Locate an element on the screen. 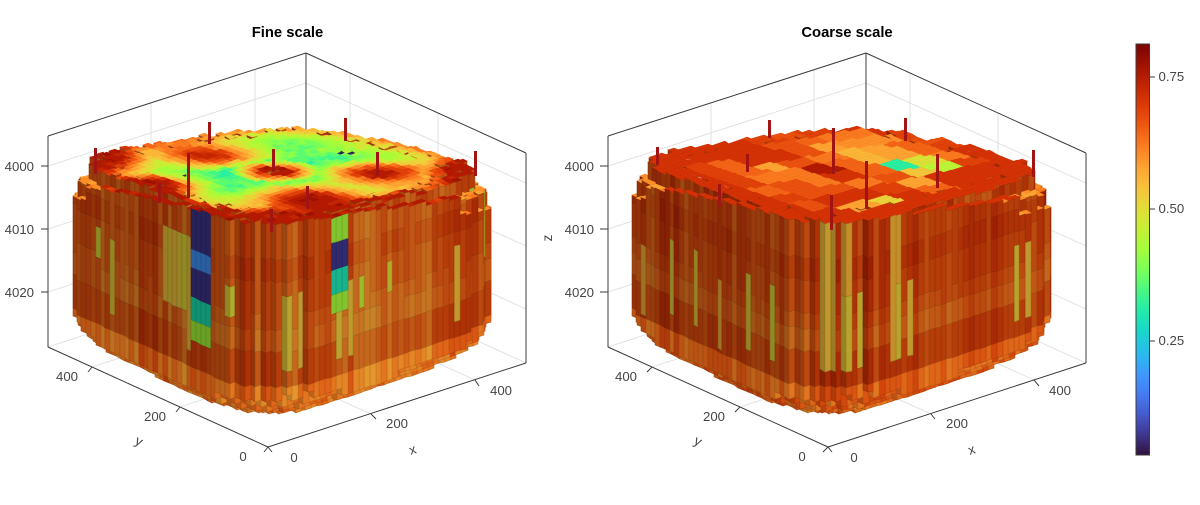  svg-text: 0.50 is located at coordinates (1172, 208).